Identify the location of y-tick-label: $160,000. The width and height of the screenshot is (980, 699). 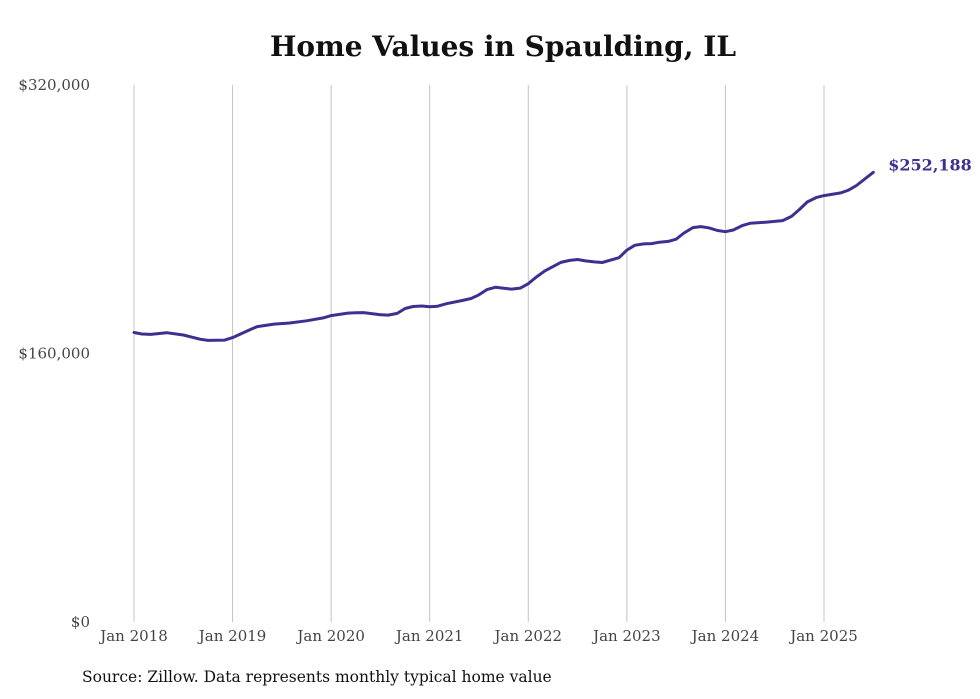
(54, 354).